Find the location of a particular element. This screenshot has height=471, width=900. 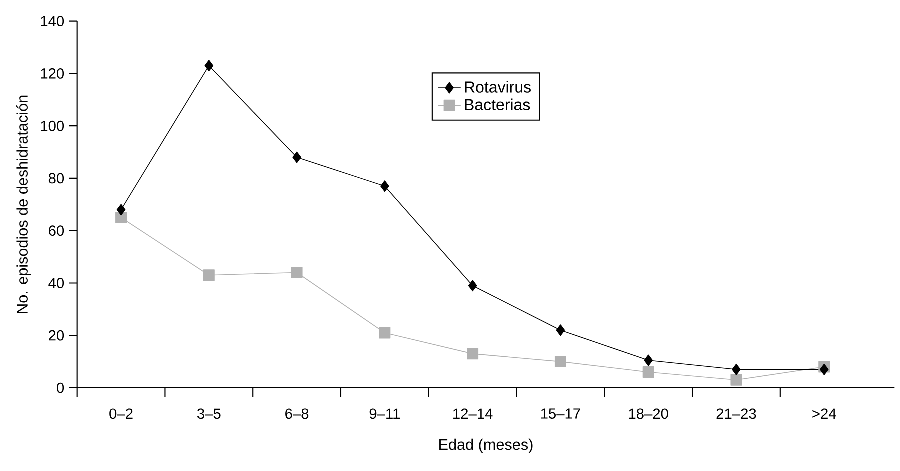

x-tick-label: 15–17 is located at coordinates (560, 414).